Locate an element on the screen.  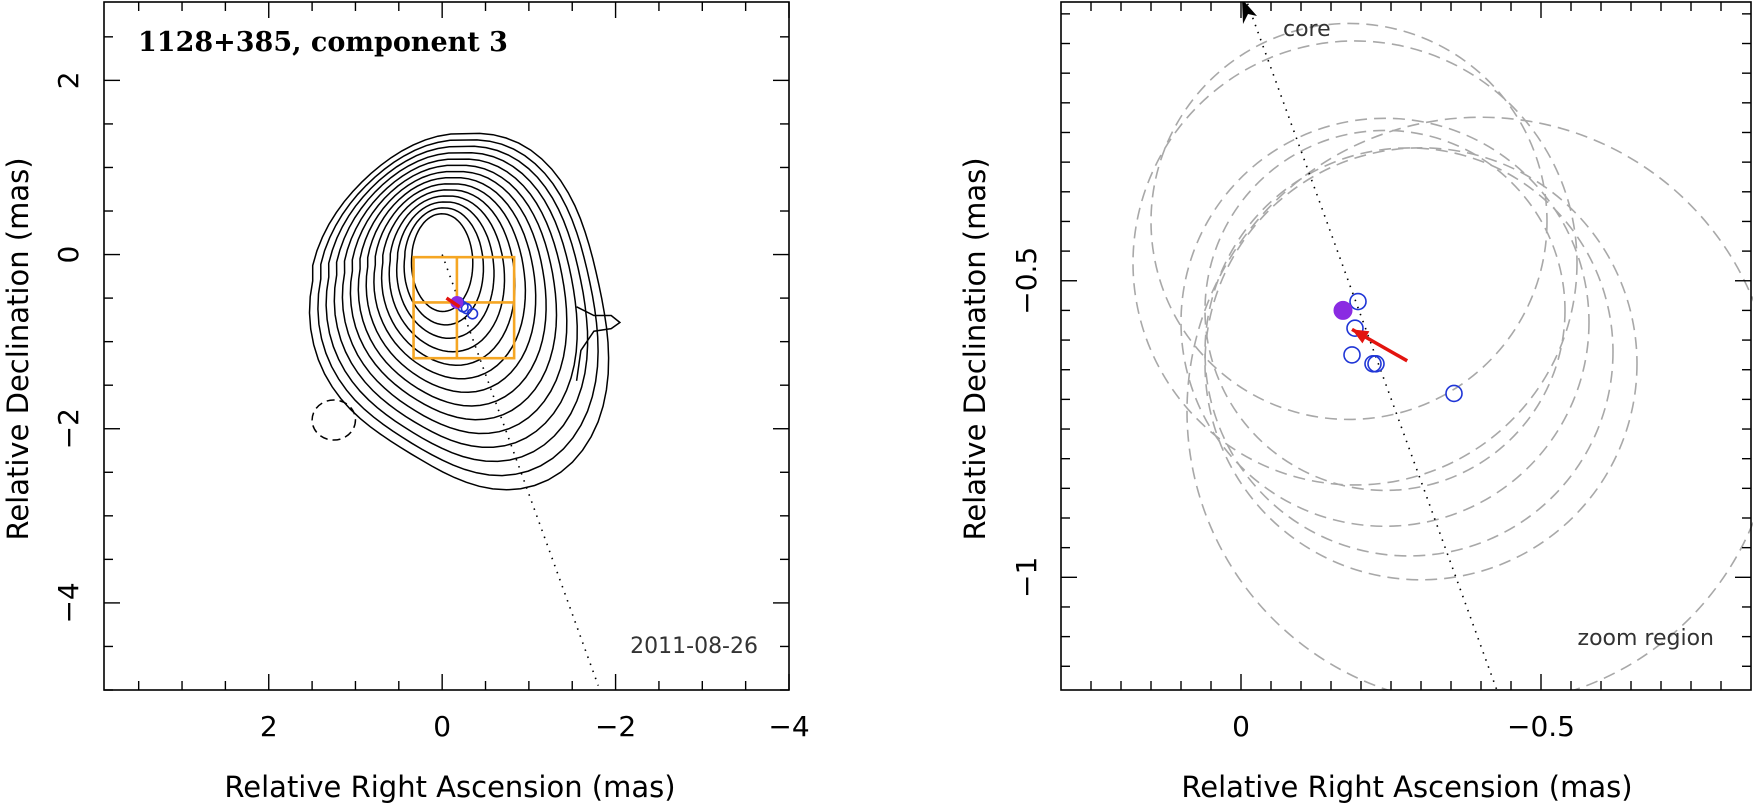
x-tick-label: 2 is located at coordinates (269, 726).